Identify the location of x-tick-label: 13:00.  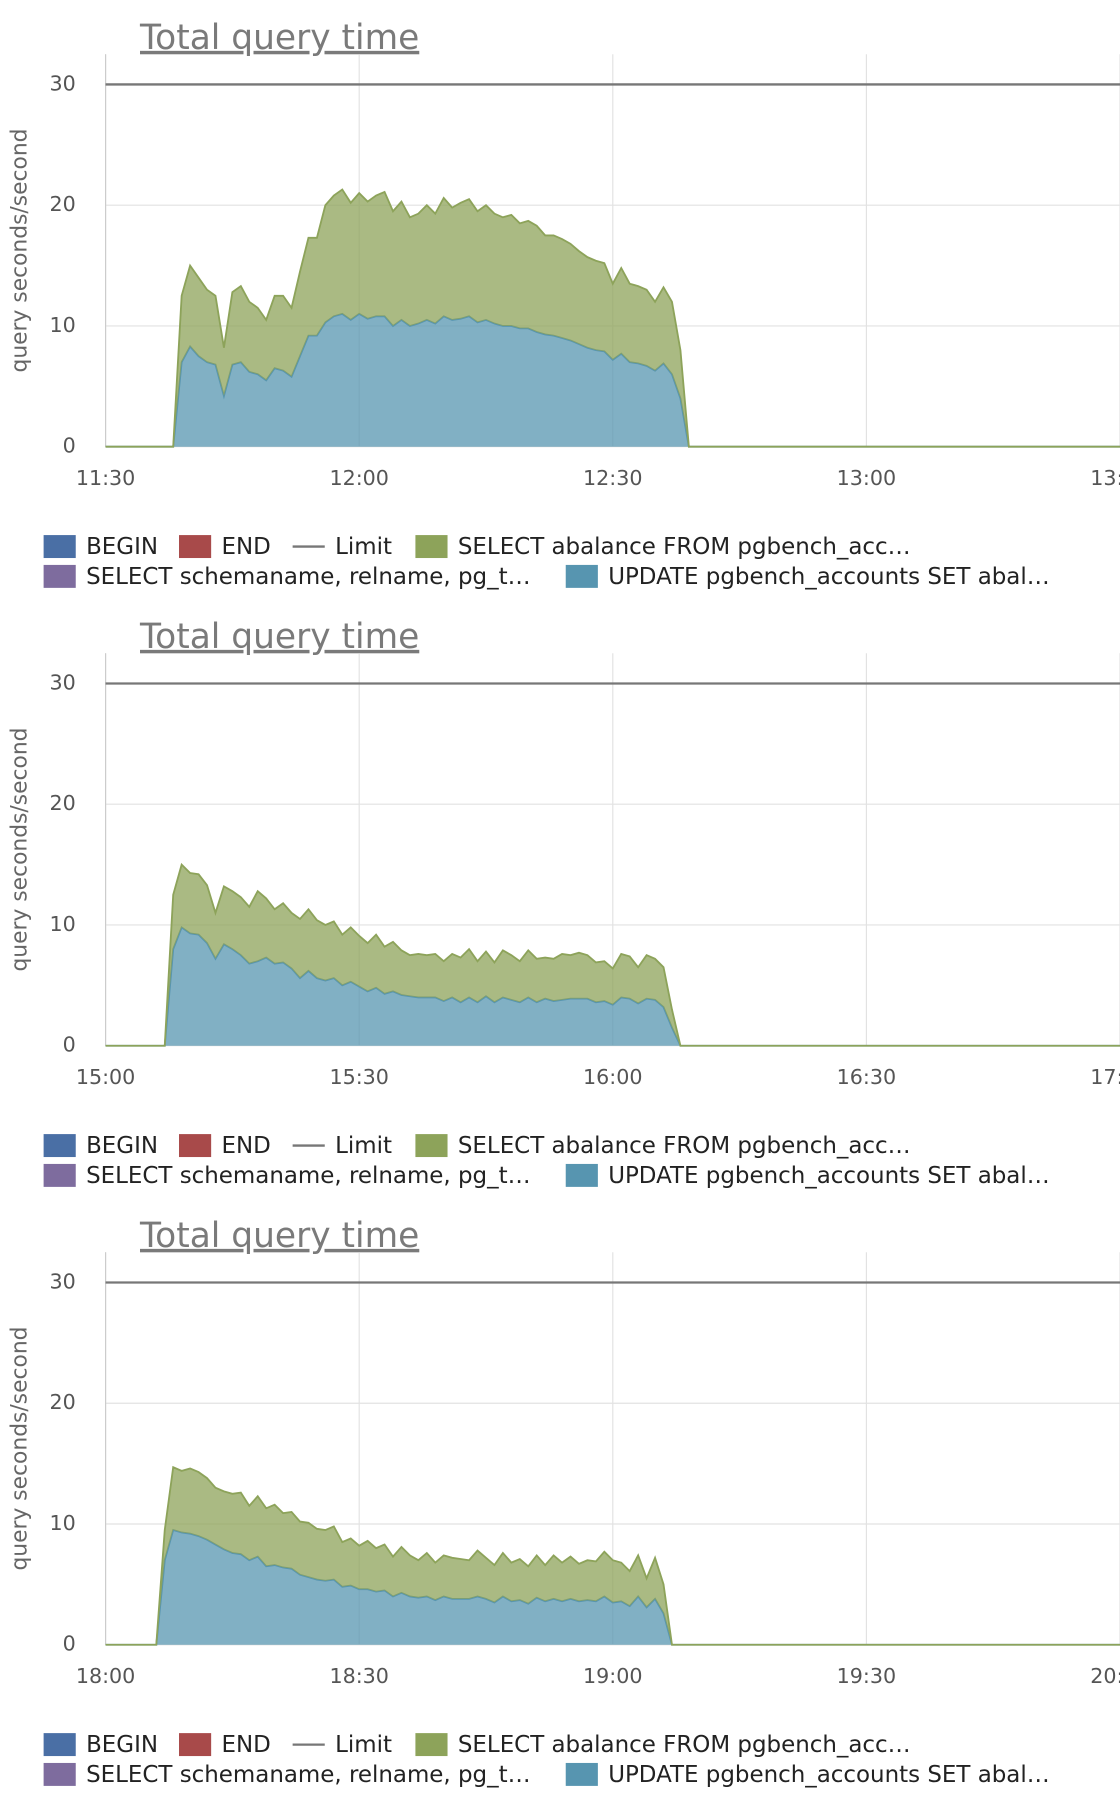
(866, 478).